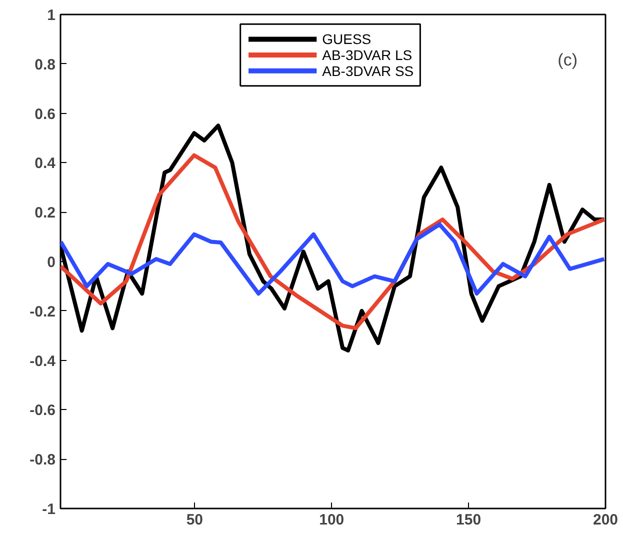  What do you see at coordinates (43, 361) in the screenshot?
I see `y-tick-label: -0.4` at bounding box center [43, 361].